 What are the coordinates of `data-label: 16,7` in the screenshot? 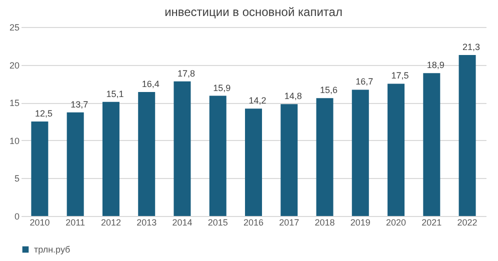 It's located at (365, 81).